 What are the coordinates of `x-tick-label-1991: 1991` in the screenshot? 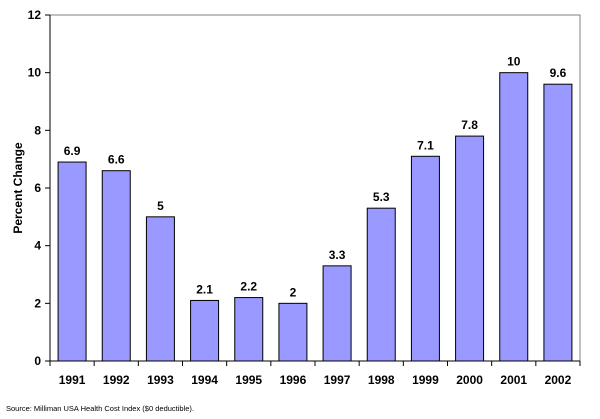 It's located at (72, 380).